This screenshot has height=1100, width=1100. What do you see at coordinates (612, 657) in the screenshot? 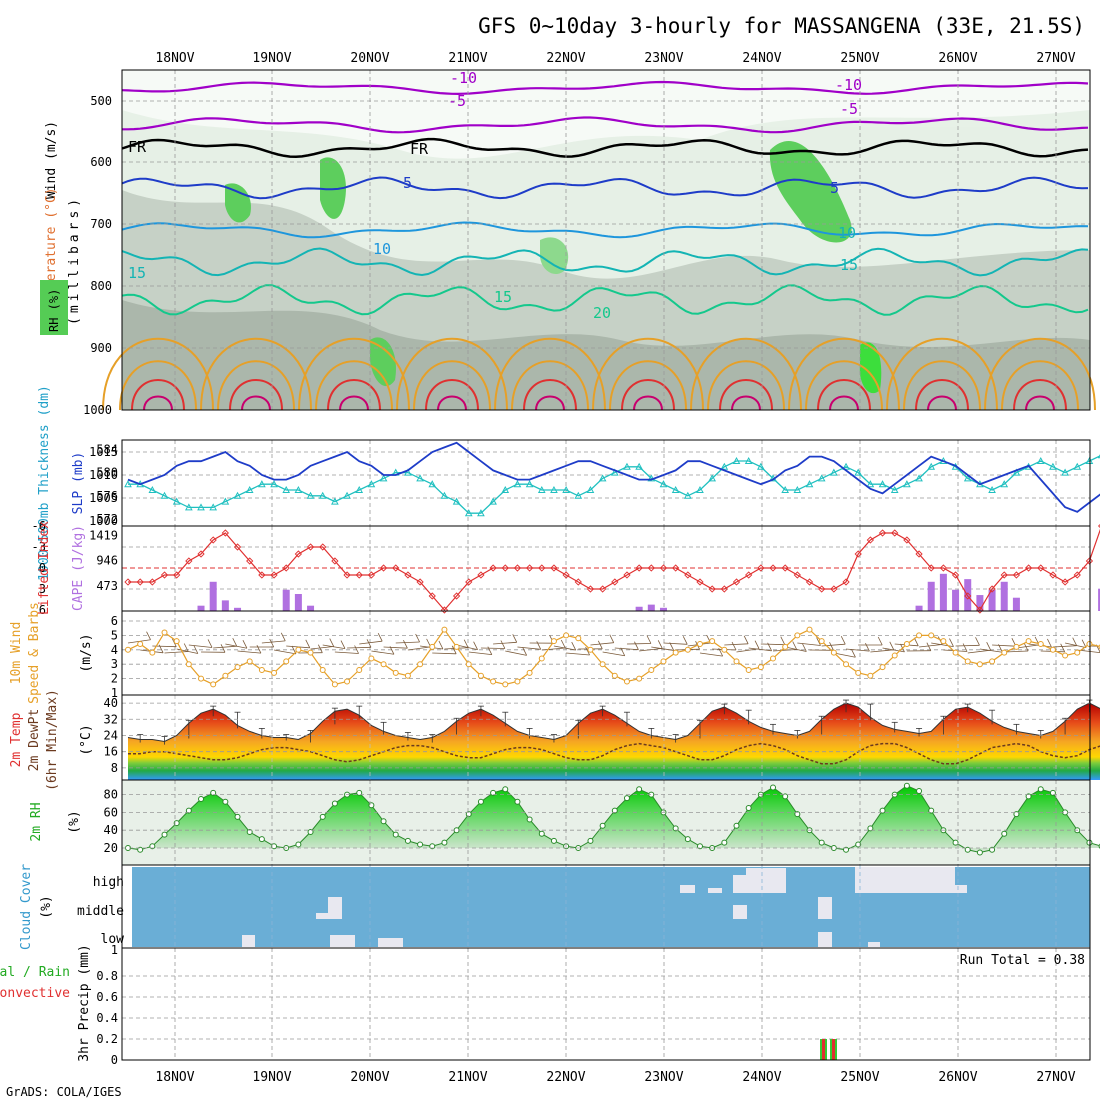
I see `wind-speed-markers` at bounding box center [612, 657].